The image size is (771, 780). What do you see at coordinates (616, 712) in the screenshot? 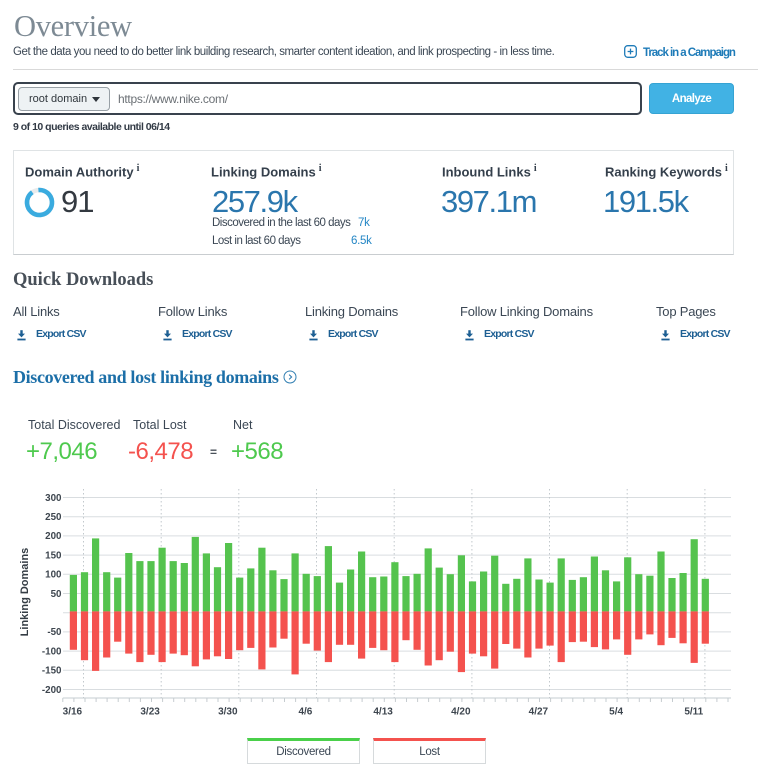
I see `svg-text: 5/4` at bounding box center [616, 712].